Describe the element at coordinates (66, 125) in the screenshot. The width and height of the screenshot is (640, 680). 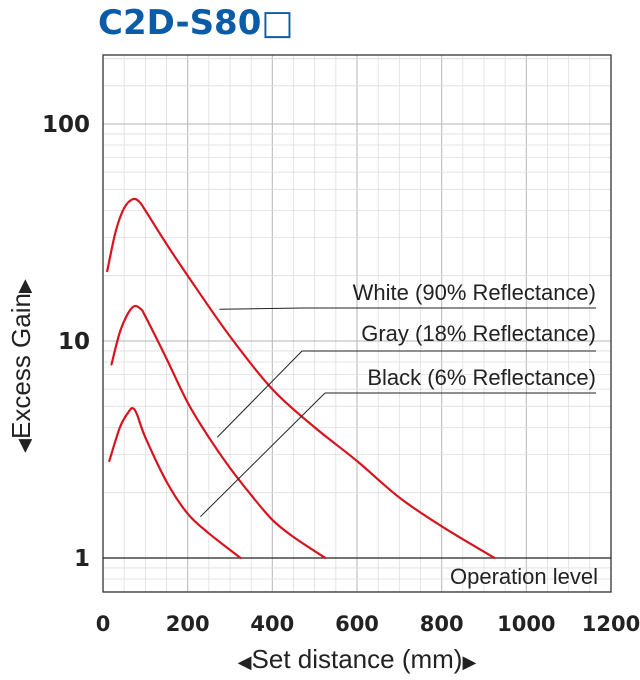
I see `y-tick-label: 100` at that location.